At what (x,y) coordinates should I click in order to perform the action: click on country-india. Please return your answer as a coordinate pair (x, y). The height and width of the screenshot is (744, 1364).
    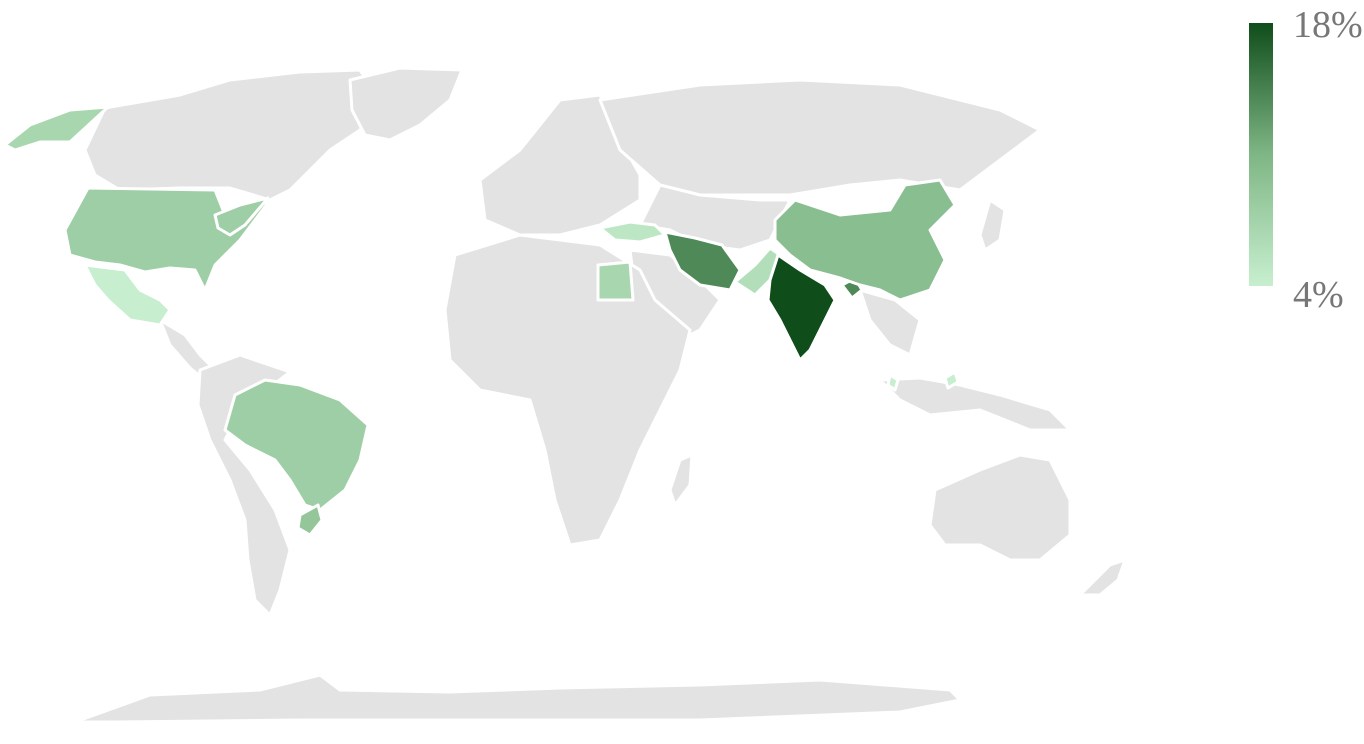
    Looking at the image, I should click on (801, 307).